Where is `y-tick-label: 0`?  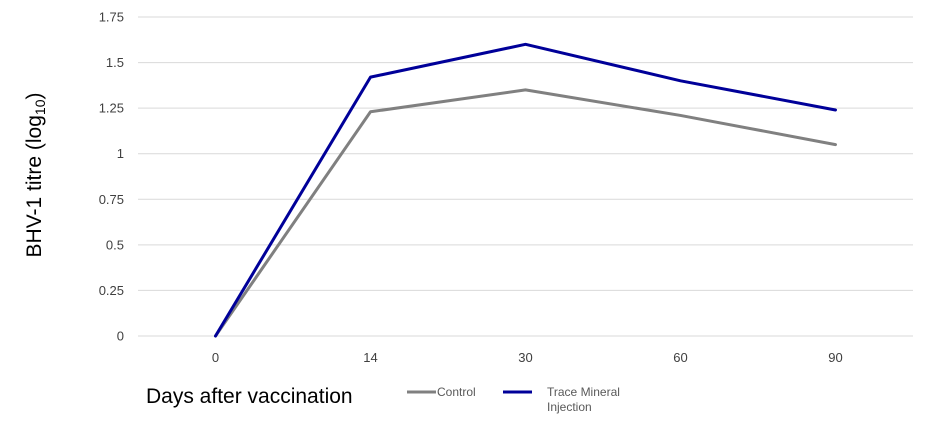
y-tick-label: 0 is located at coordinates (120, 336).